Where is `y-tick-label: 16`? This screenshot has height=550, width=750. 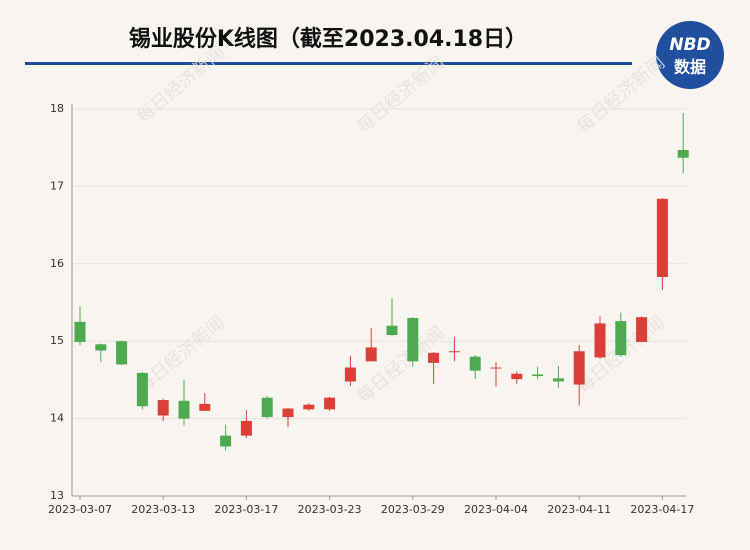
y-tick-label: 16 is located at coordinates (57, 263).